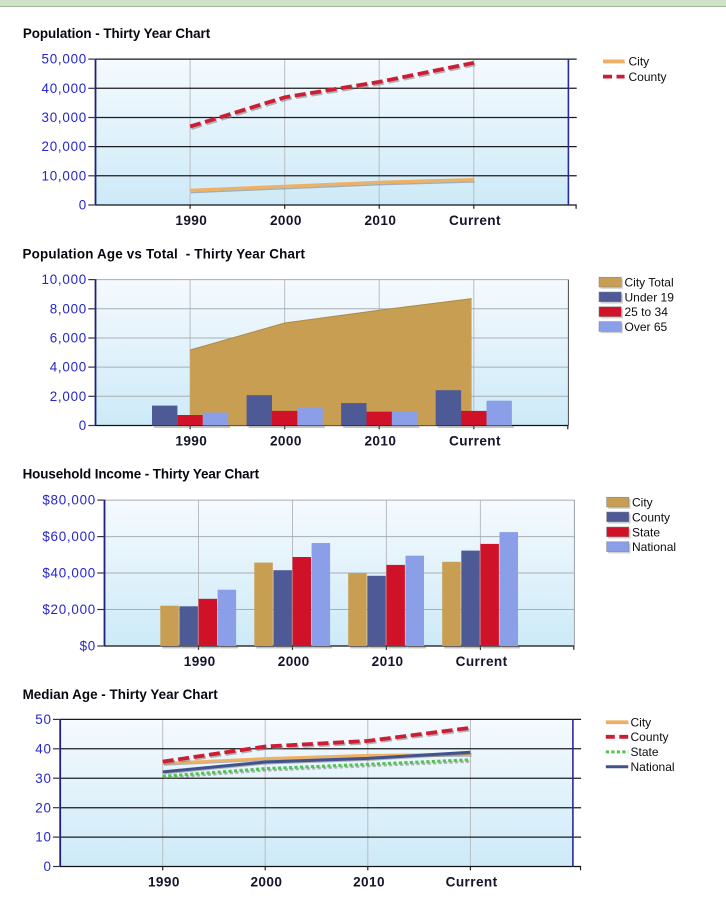  Describe the element at coordinates (43, 807) in the screenshot. I see `svg-text: 20` at that location.